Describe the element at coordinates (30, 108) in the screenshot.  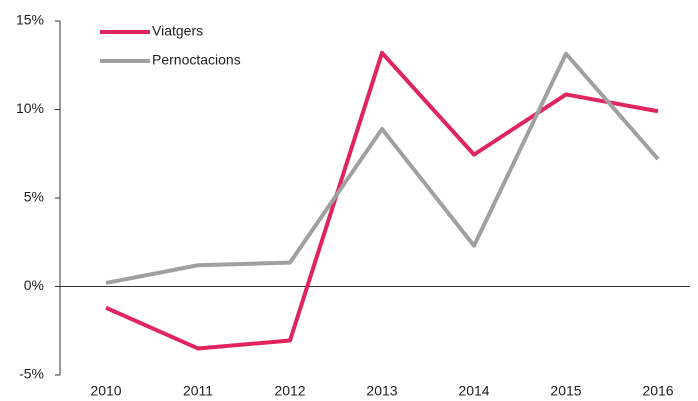
I see `y-tick-label: 10%` at that location.